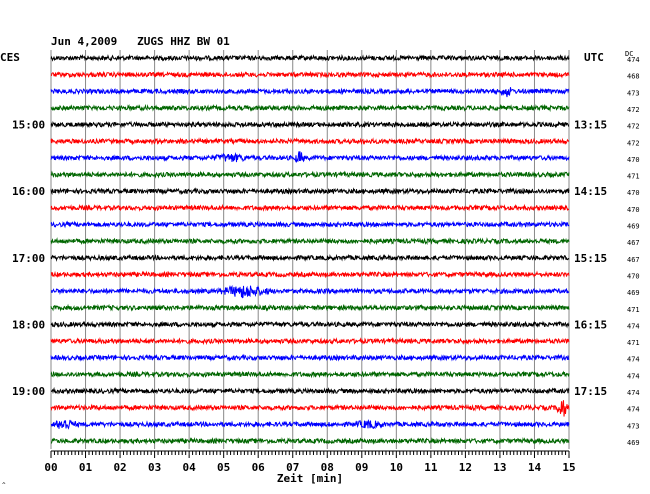 The width and height of the screenshot is (650, 494). What do you see at coordinates (633, 77) in the screenshot?
I see `dc-value-2: 468` at bounding box center [633, 77].